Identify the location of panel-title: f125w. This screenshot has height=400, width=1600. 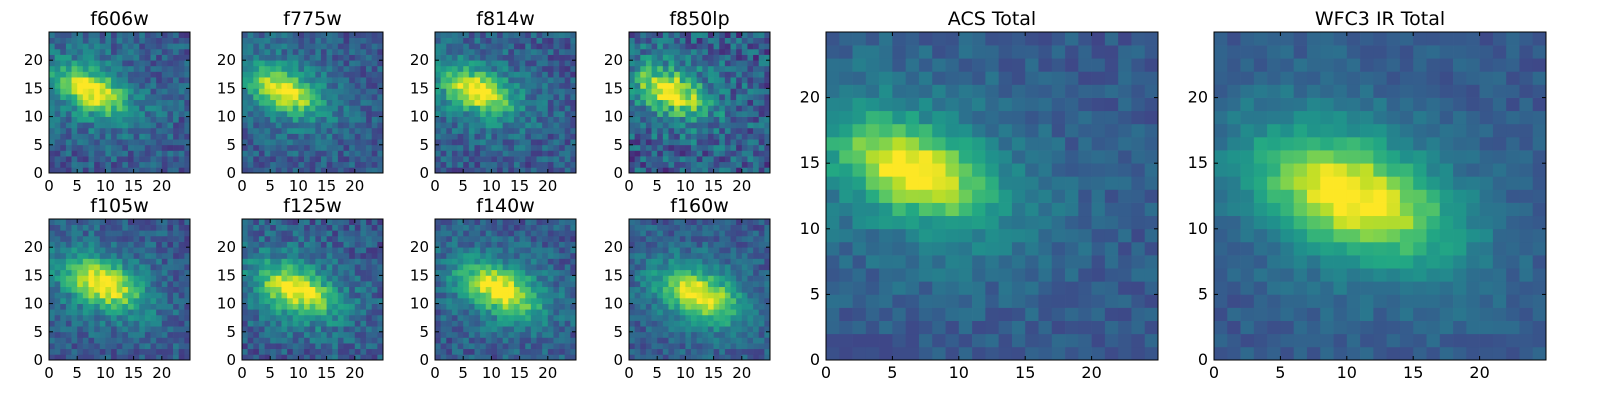
(312, 206).